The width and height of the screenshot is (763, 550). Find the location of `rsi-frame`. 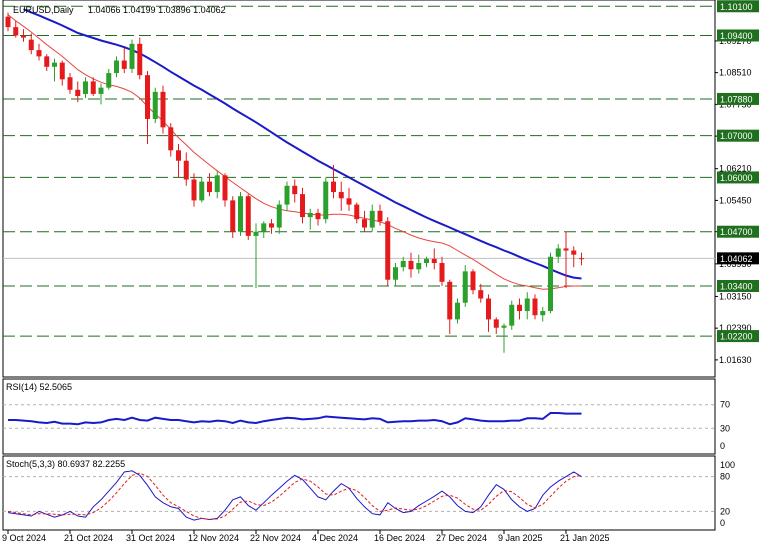

rsi-frame is located at coordinates (359, 416).